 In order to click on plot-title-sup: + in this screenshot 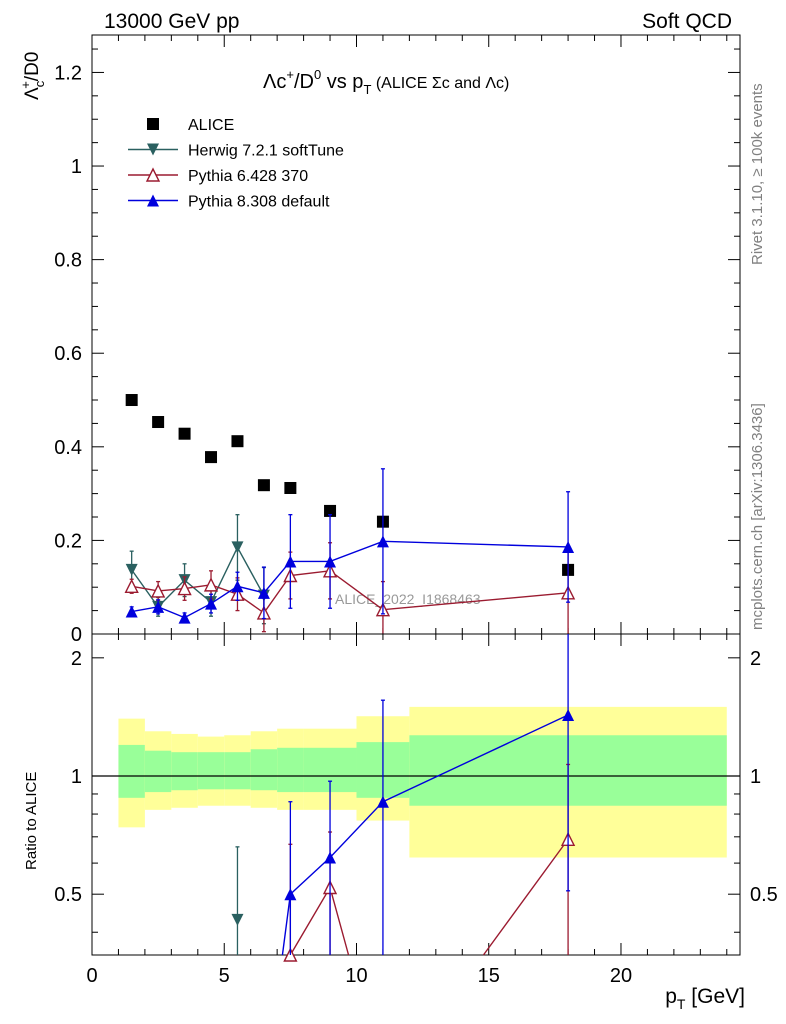, I will do `click(290, 74)`.